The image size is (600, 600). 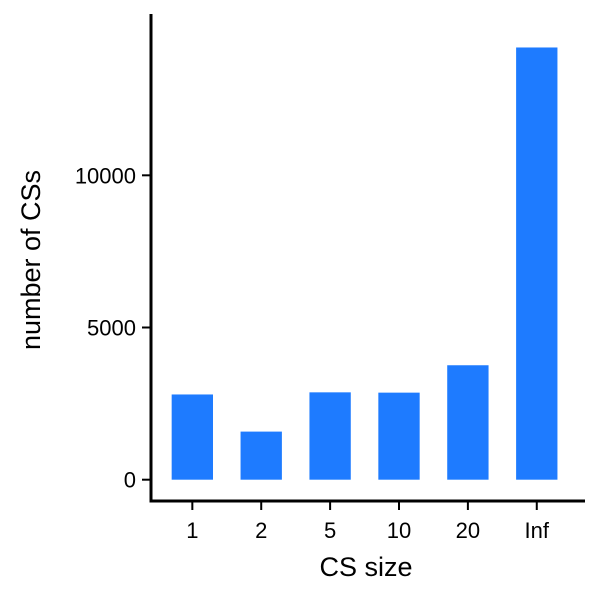 What do you see at coordinates (537, 530) in the screenshot?
I see `x-tick-label: Inf` at bounding box center [537, 530].